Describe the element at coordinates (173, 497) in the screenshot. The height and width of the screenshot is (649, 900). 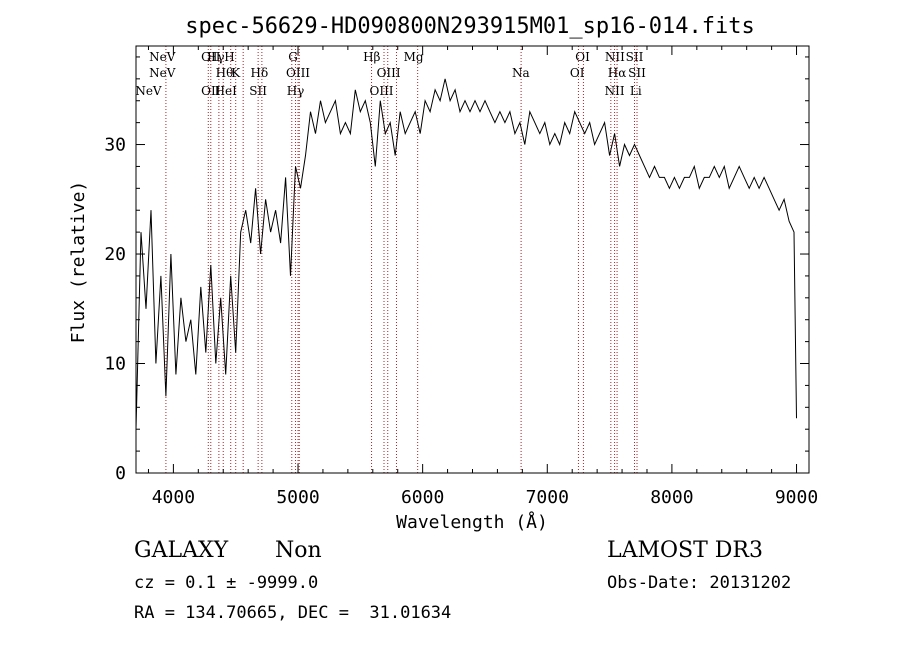
I see `x-tick-label: 4000` at that location.